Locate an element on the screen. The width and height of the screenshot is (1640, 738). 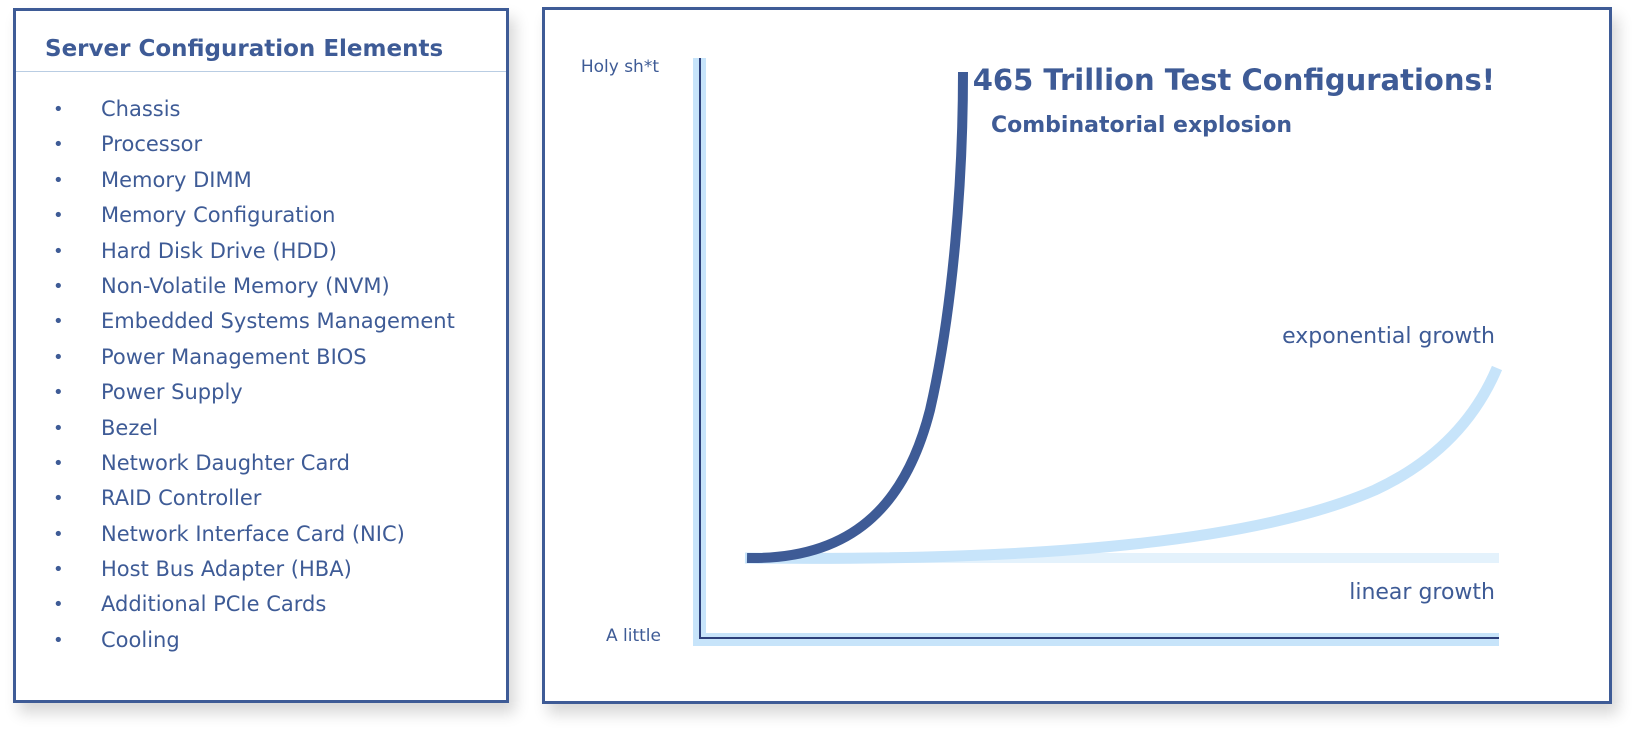
exponential-growth-label: exponential growth is located at coordinates (1388, 336).